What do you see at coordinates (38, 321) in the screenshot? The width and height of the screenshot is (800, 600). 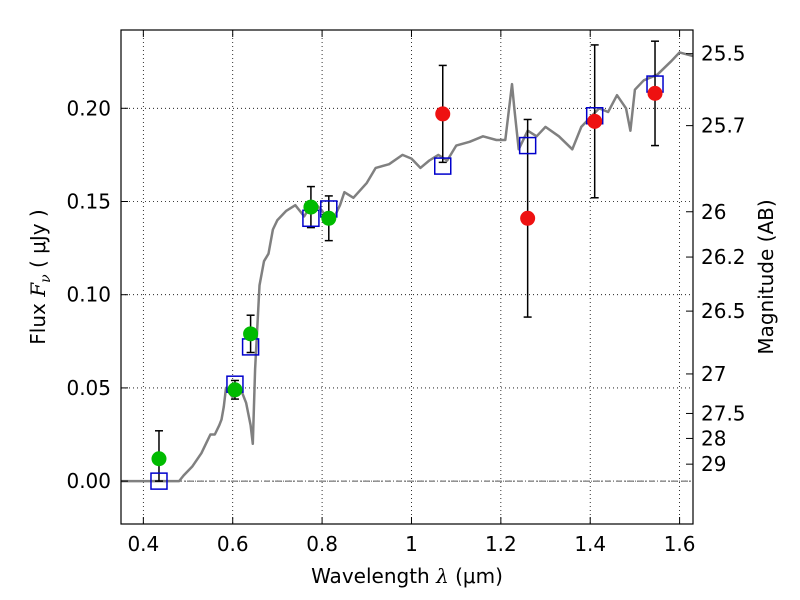 I see `y-axis-title-prefix: Flux` at bounding box center [38, 321].